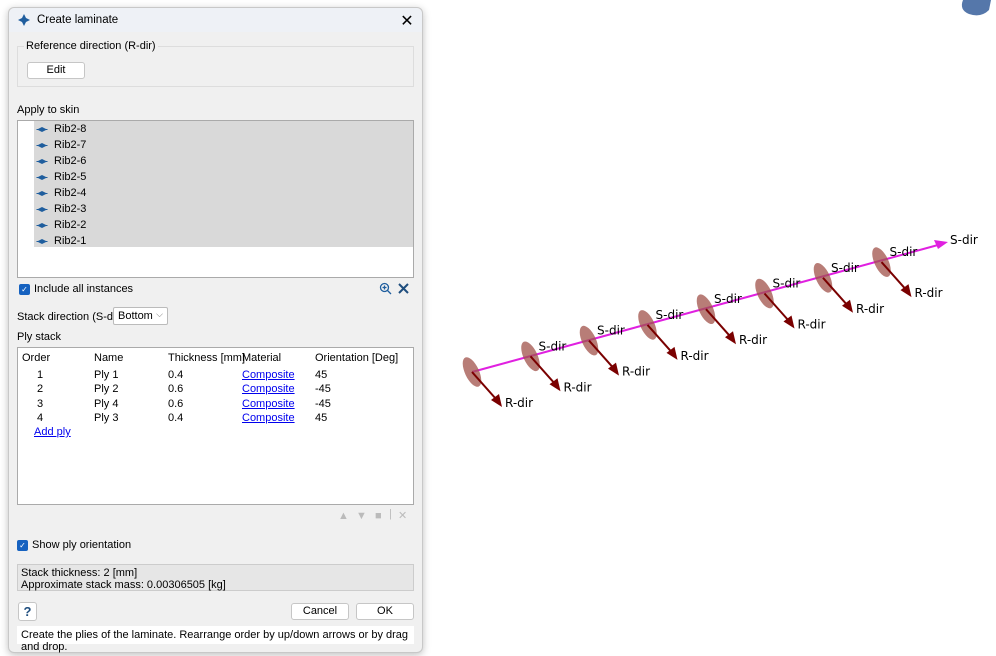 The height and width of the screenshot is (656, 996). I want to click on skin-label: Rib2-8, so click(70, 129).